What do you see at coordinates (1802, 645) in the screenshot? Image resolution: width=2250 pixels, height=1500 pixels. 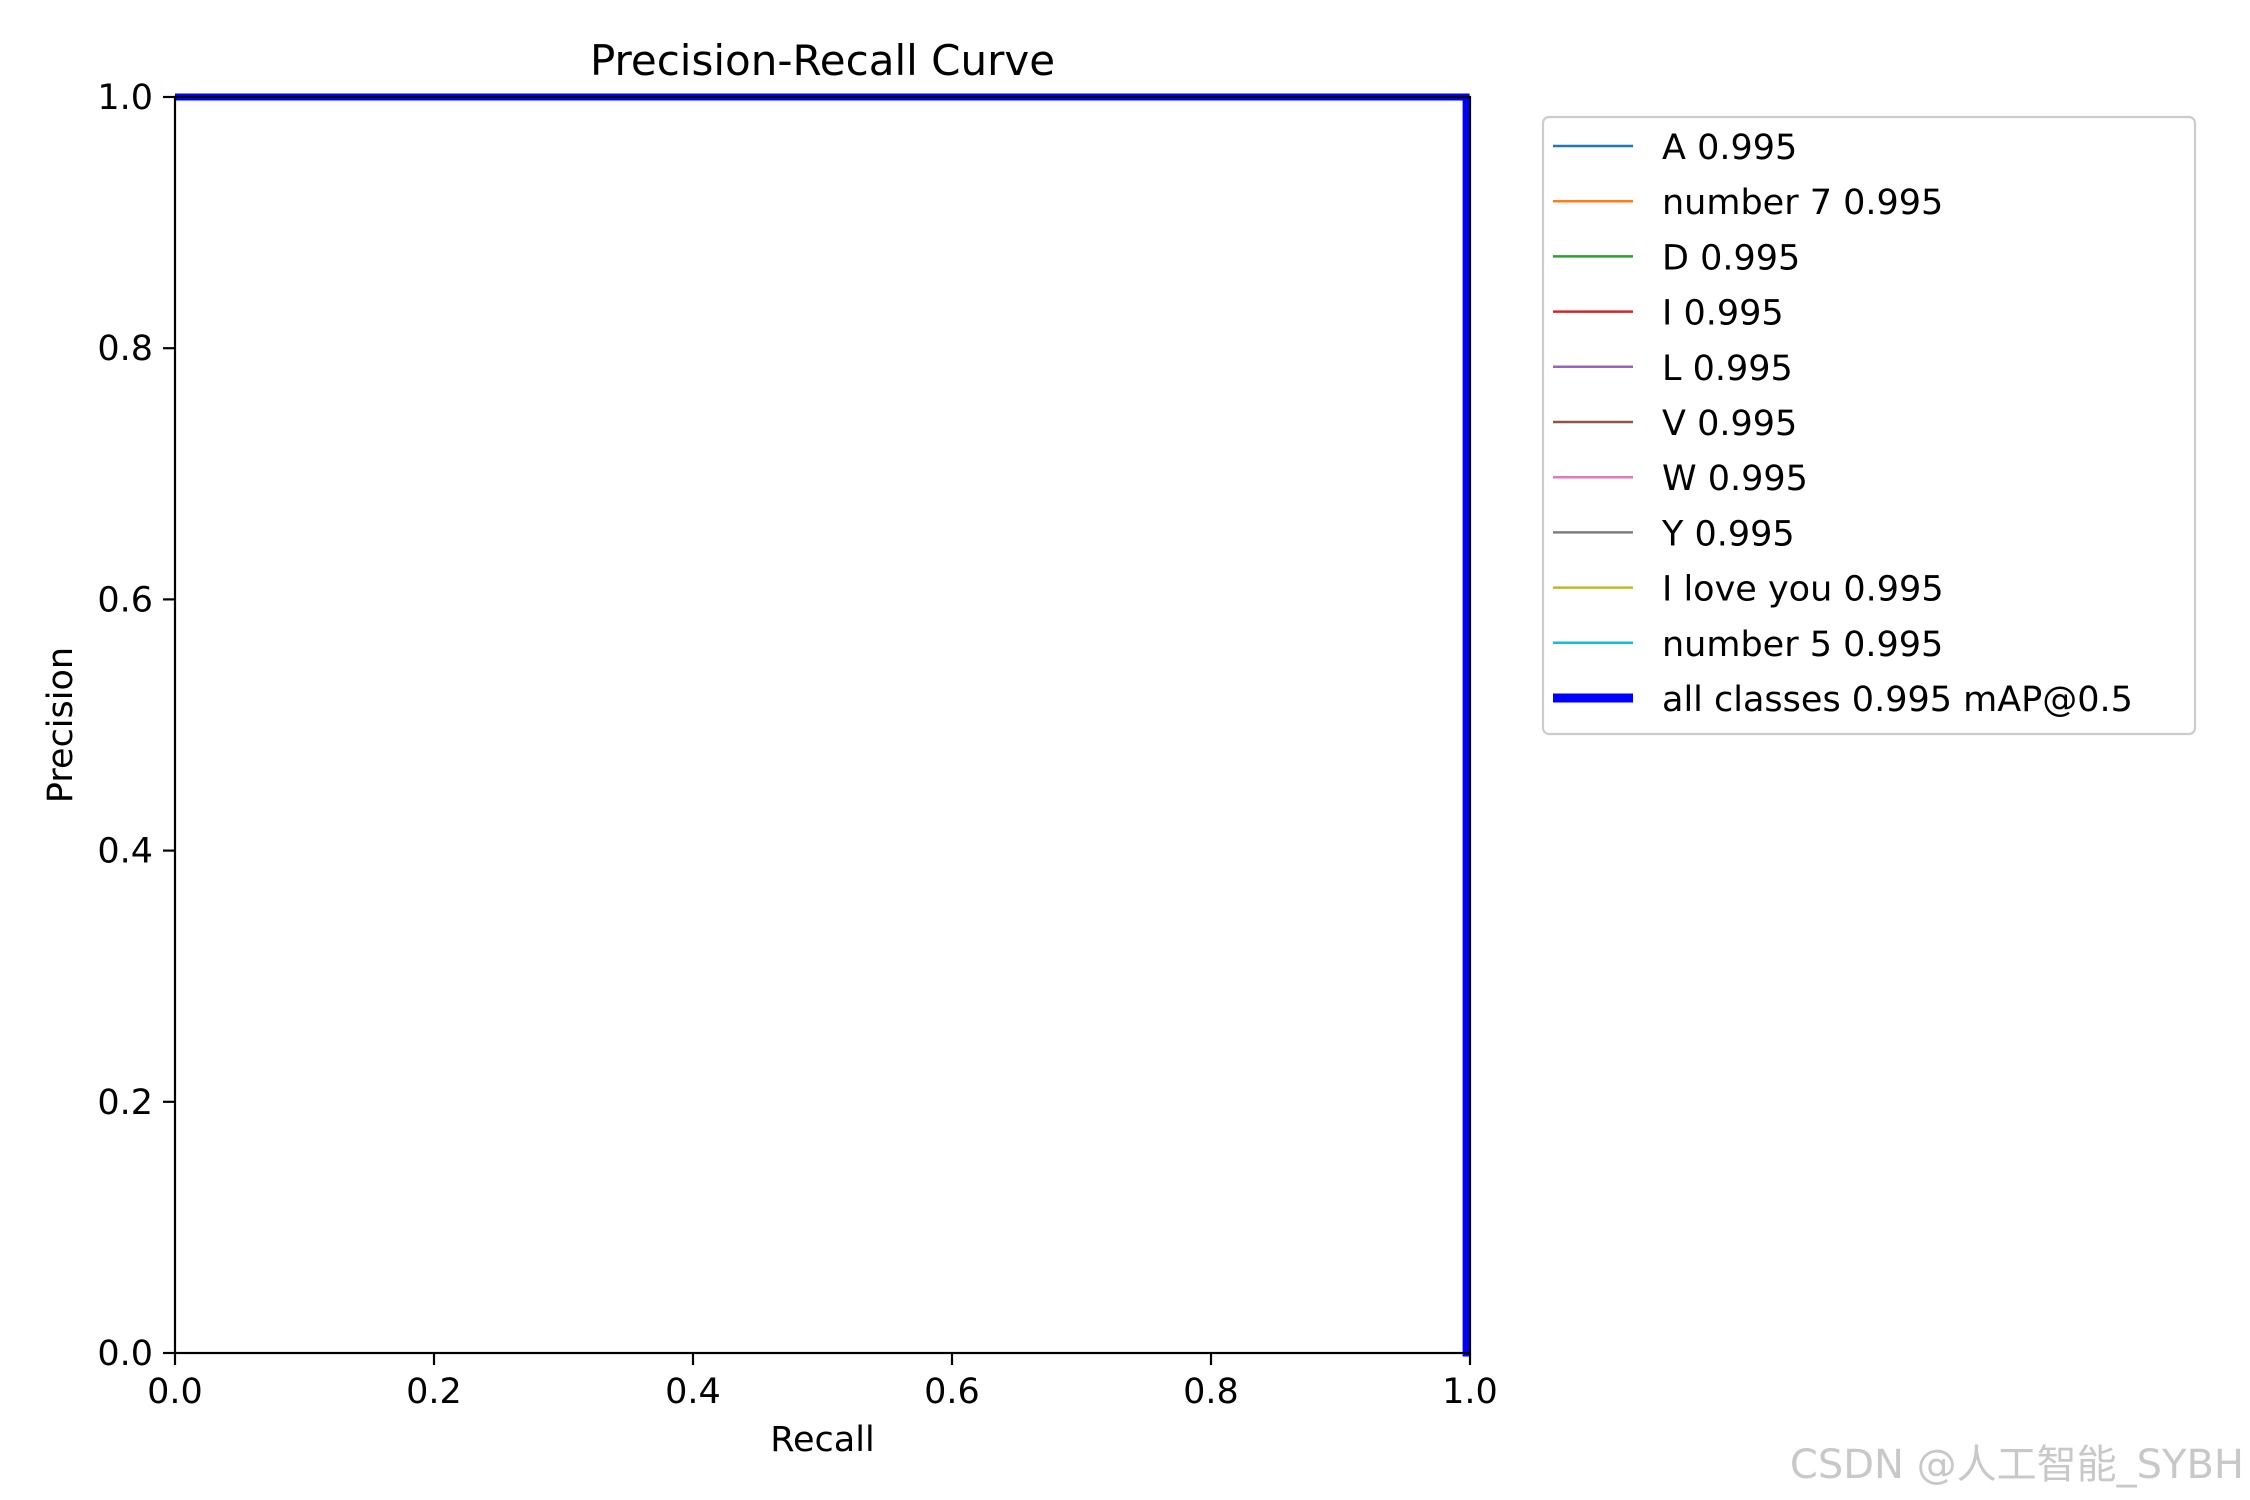 I see `legend-label-9: number 5 0.995` at bounding box center [1802, 645].